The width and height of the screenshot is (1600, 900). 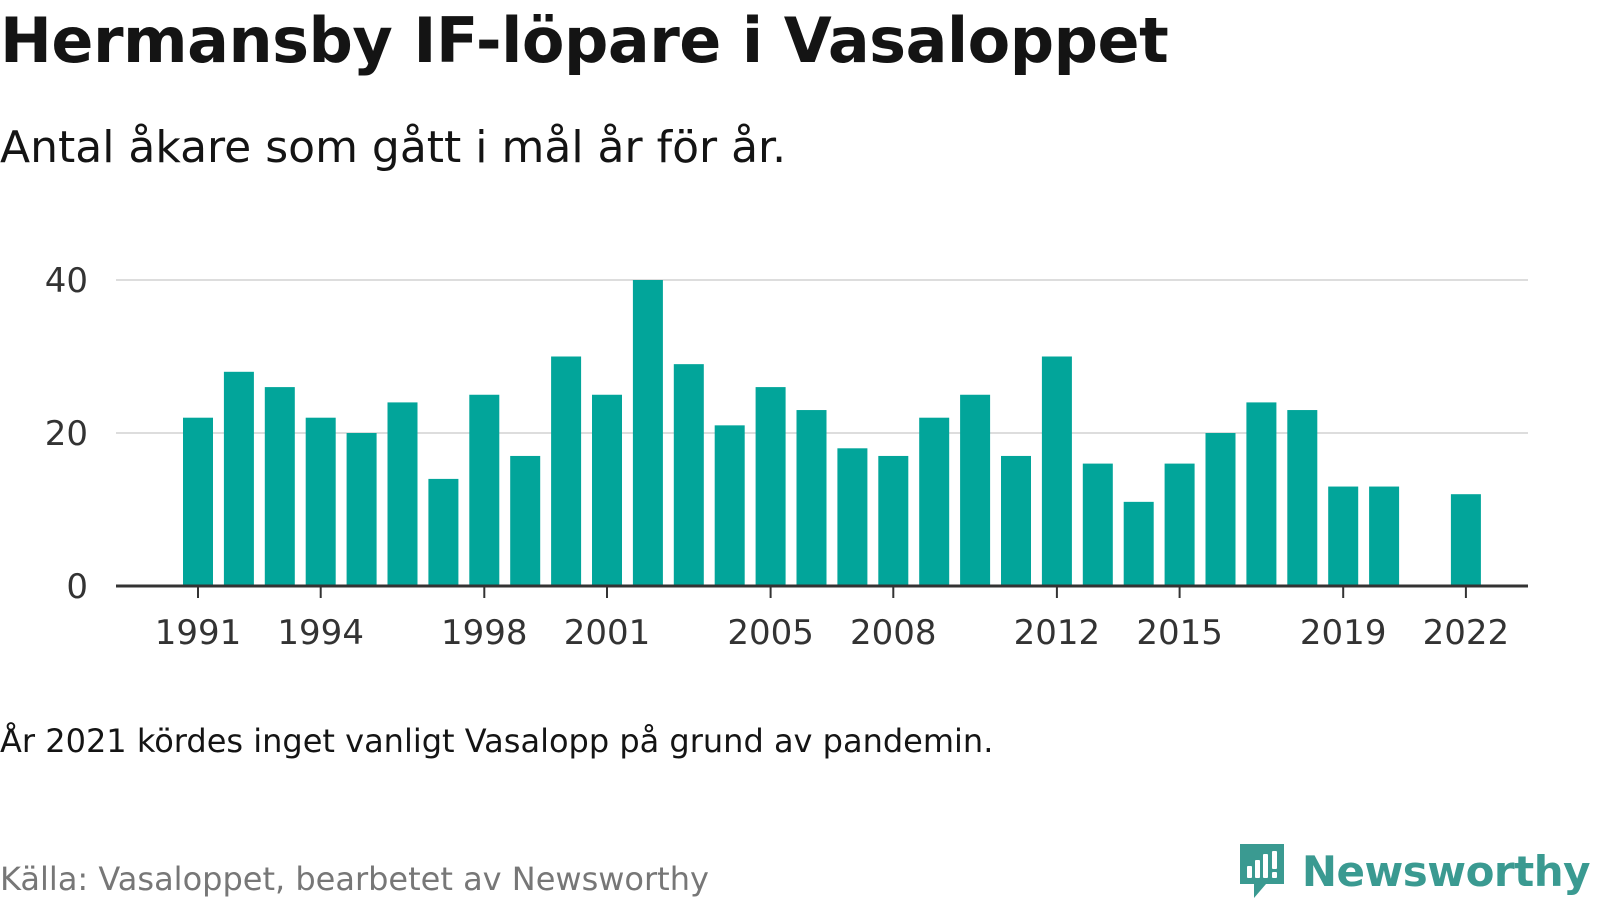 I want to click on bar-2003, so click(x=688, y=475).